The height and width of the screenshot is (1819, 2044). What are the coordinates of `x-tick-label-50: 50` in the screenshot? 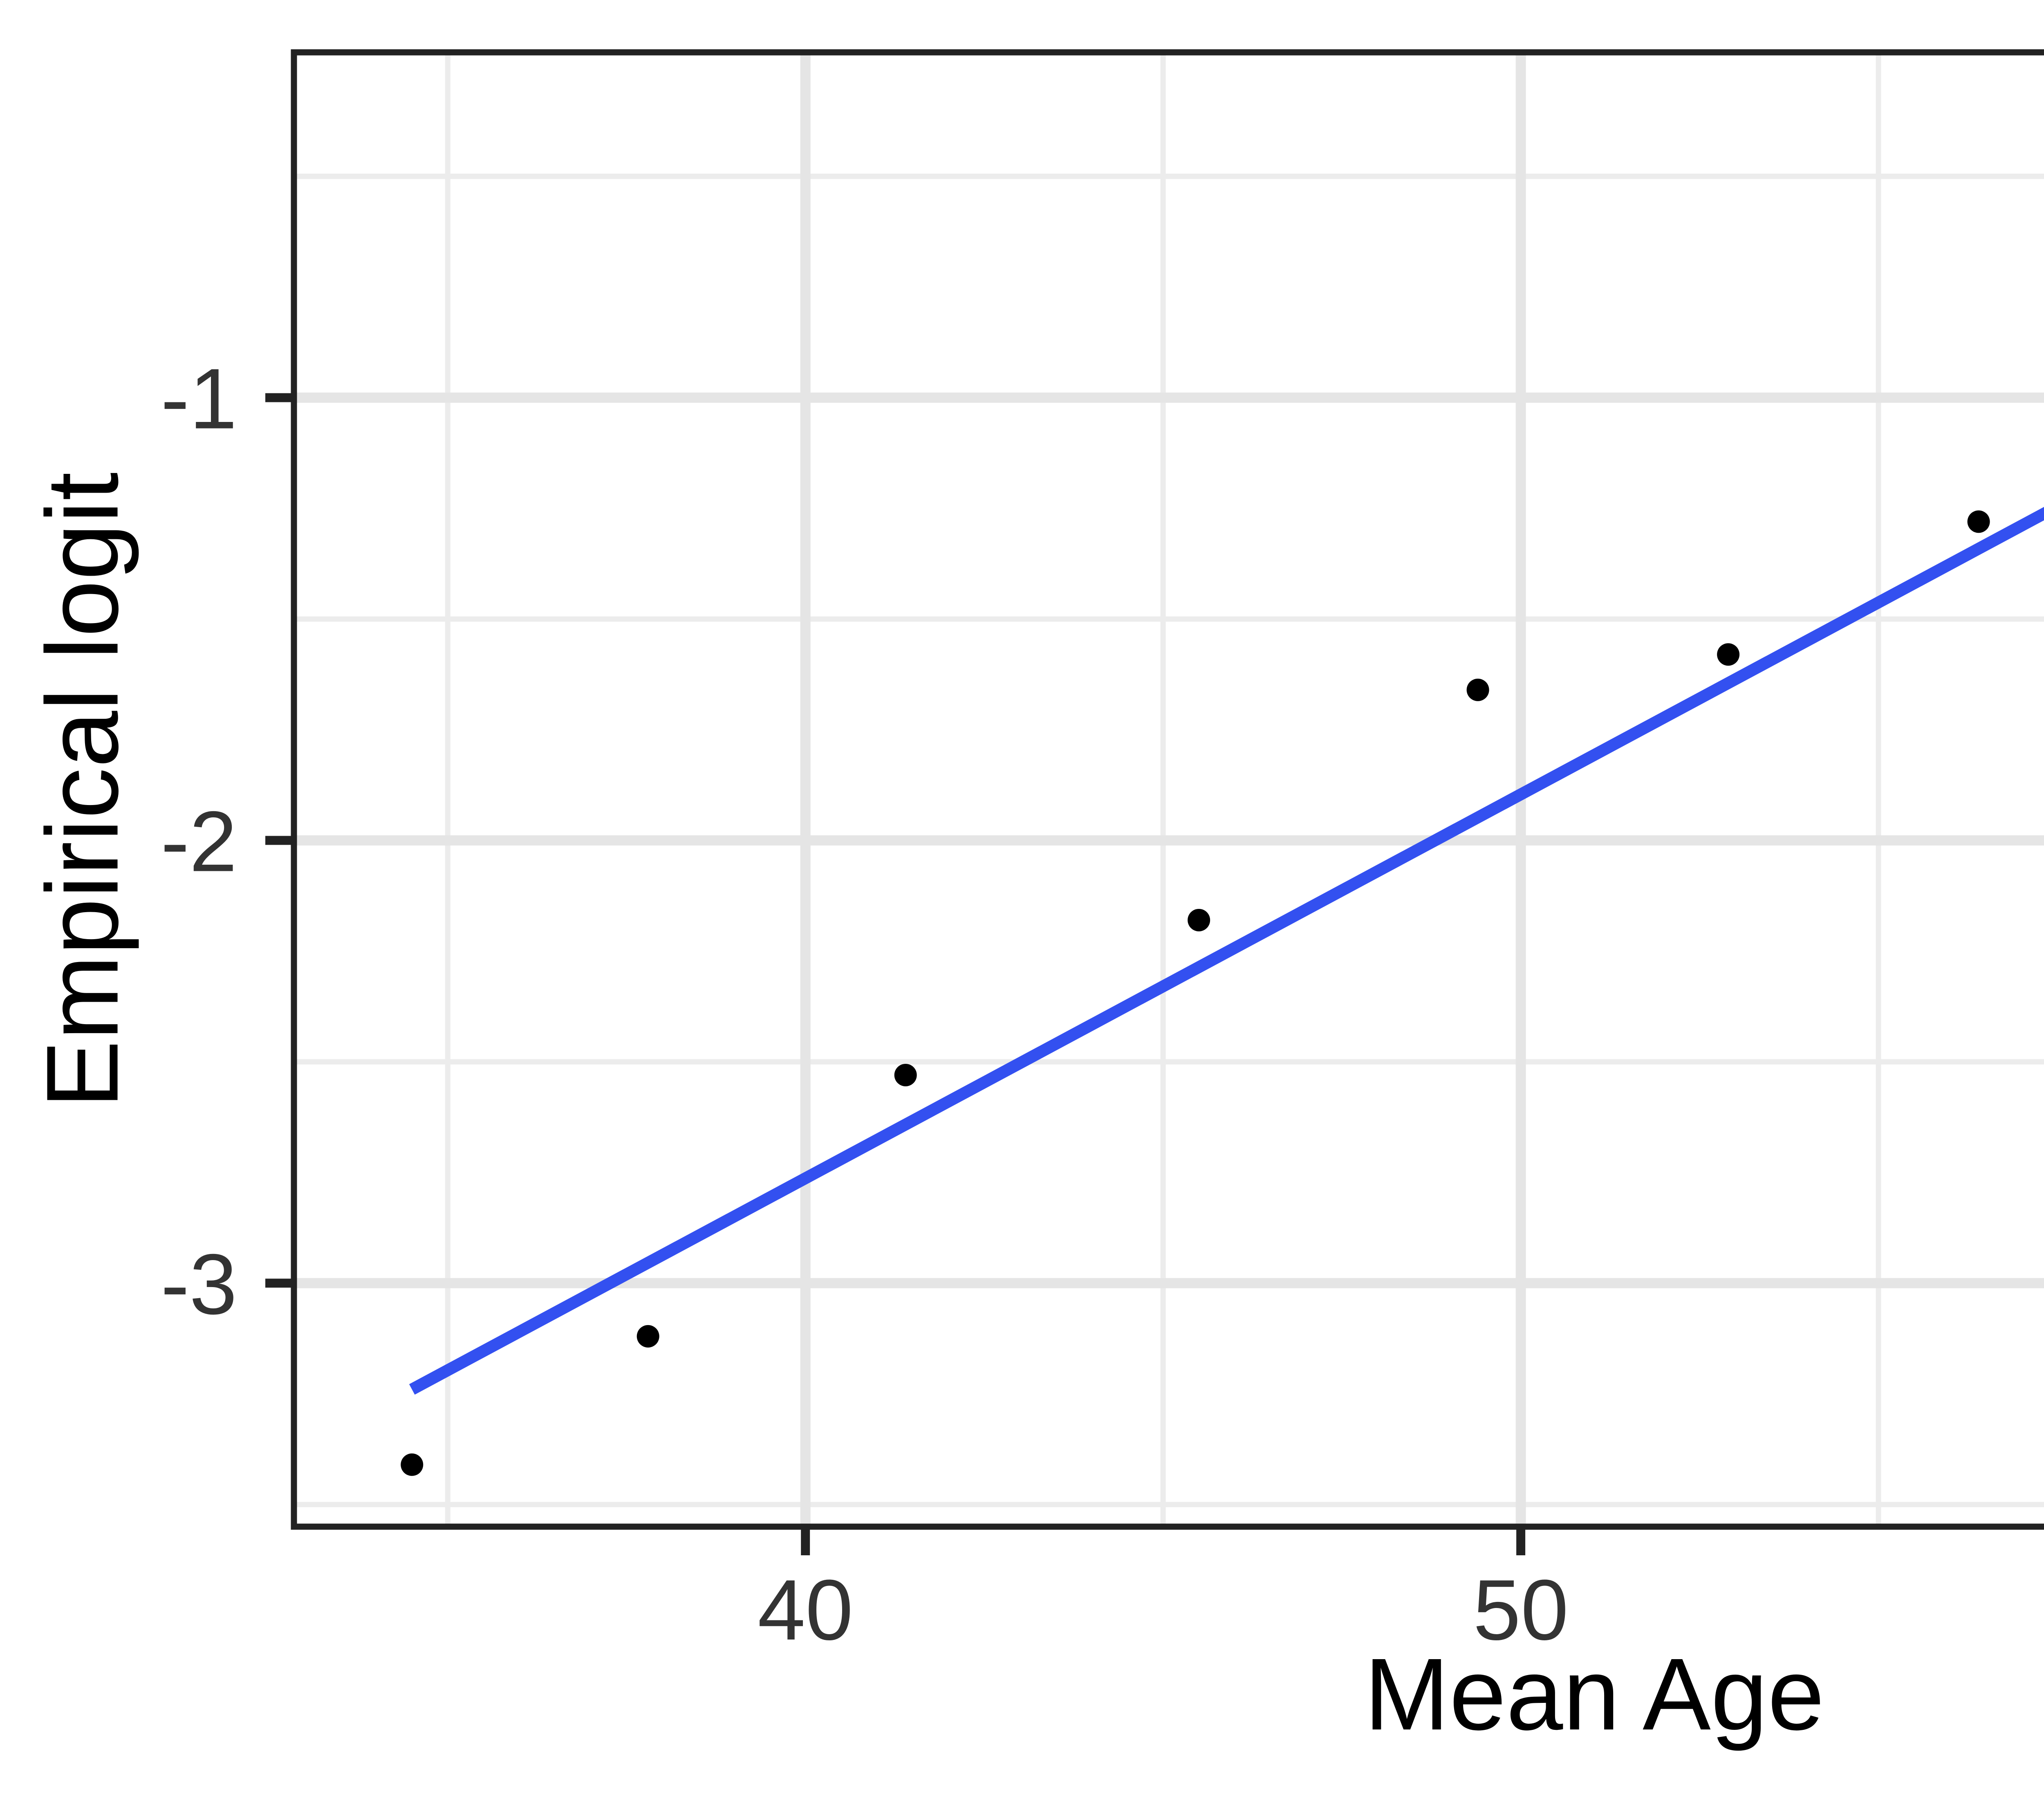 It's located at (1521, 1610).